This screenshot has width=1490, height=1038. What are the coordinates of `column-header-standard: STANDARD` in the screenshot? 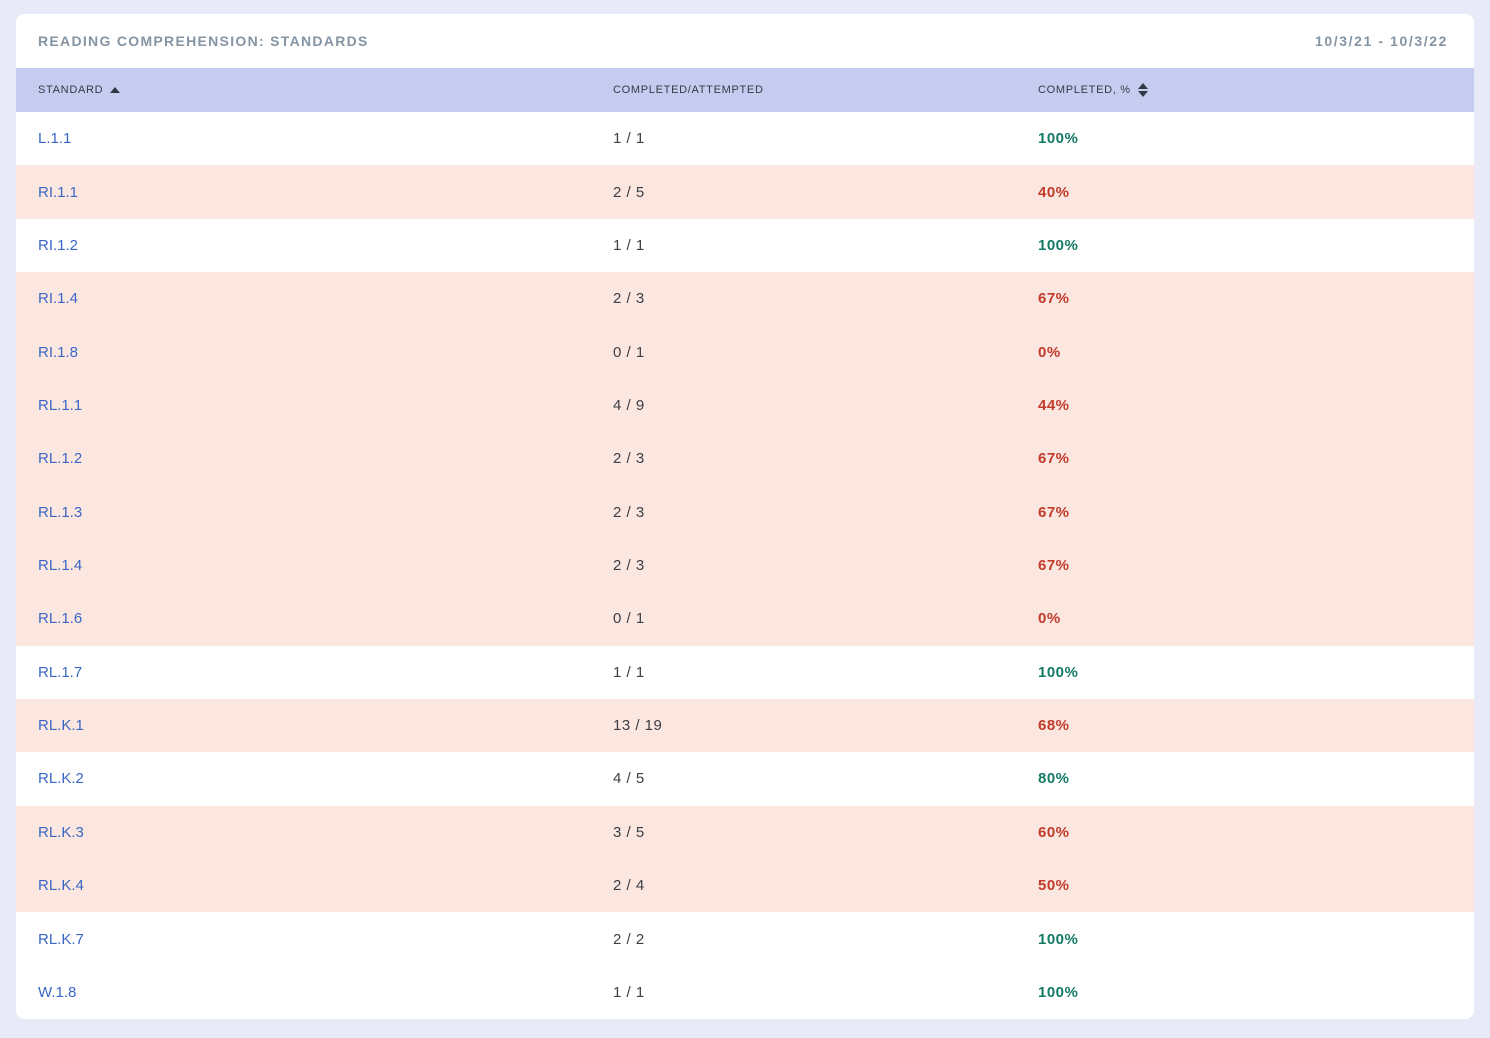 It's located at (314, 90).